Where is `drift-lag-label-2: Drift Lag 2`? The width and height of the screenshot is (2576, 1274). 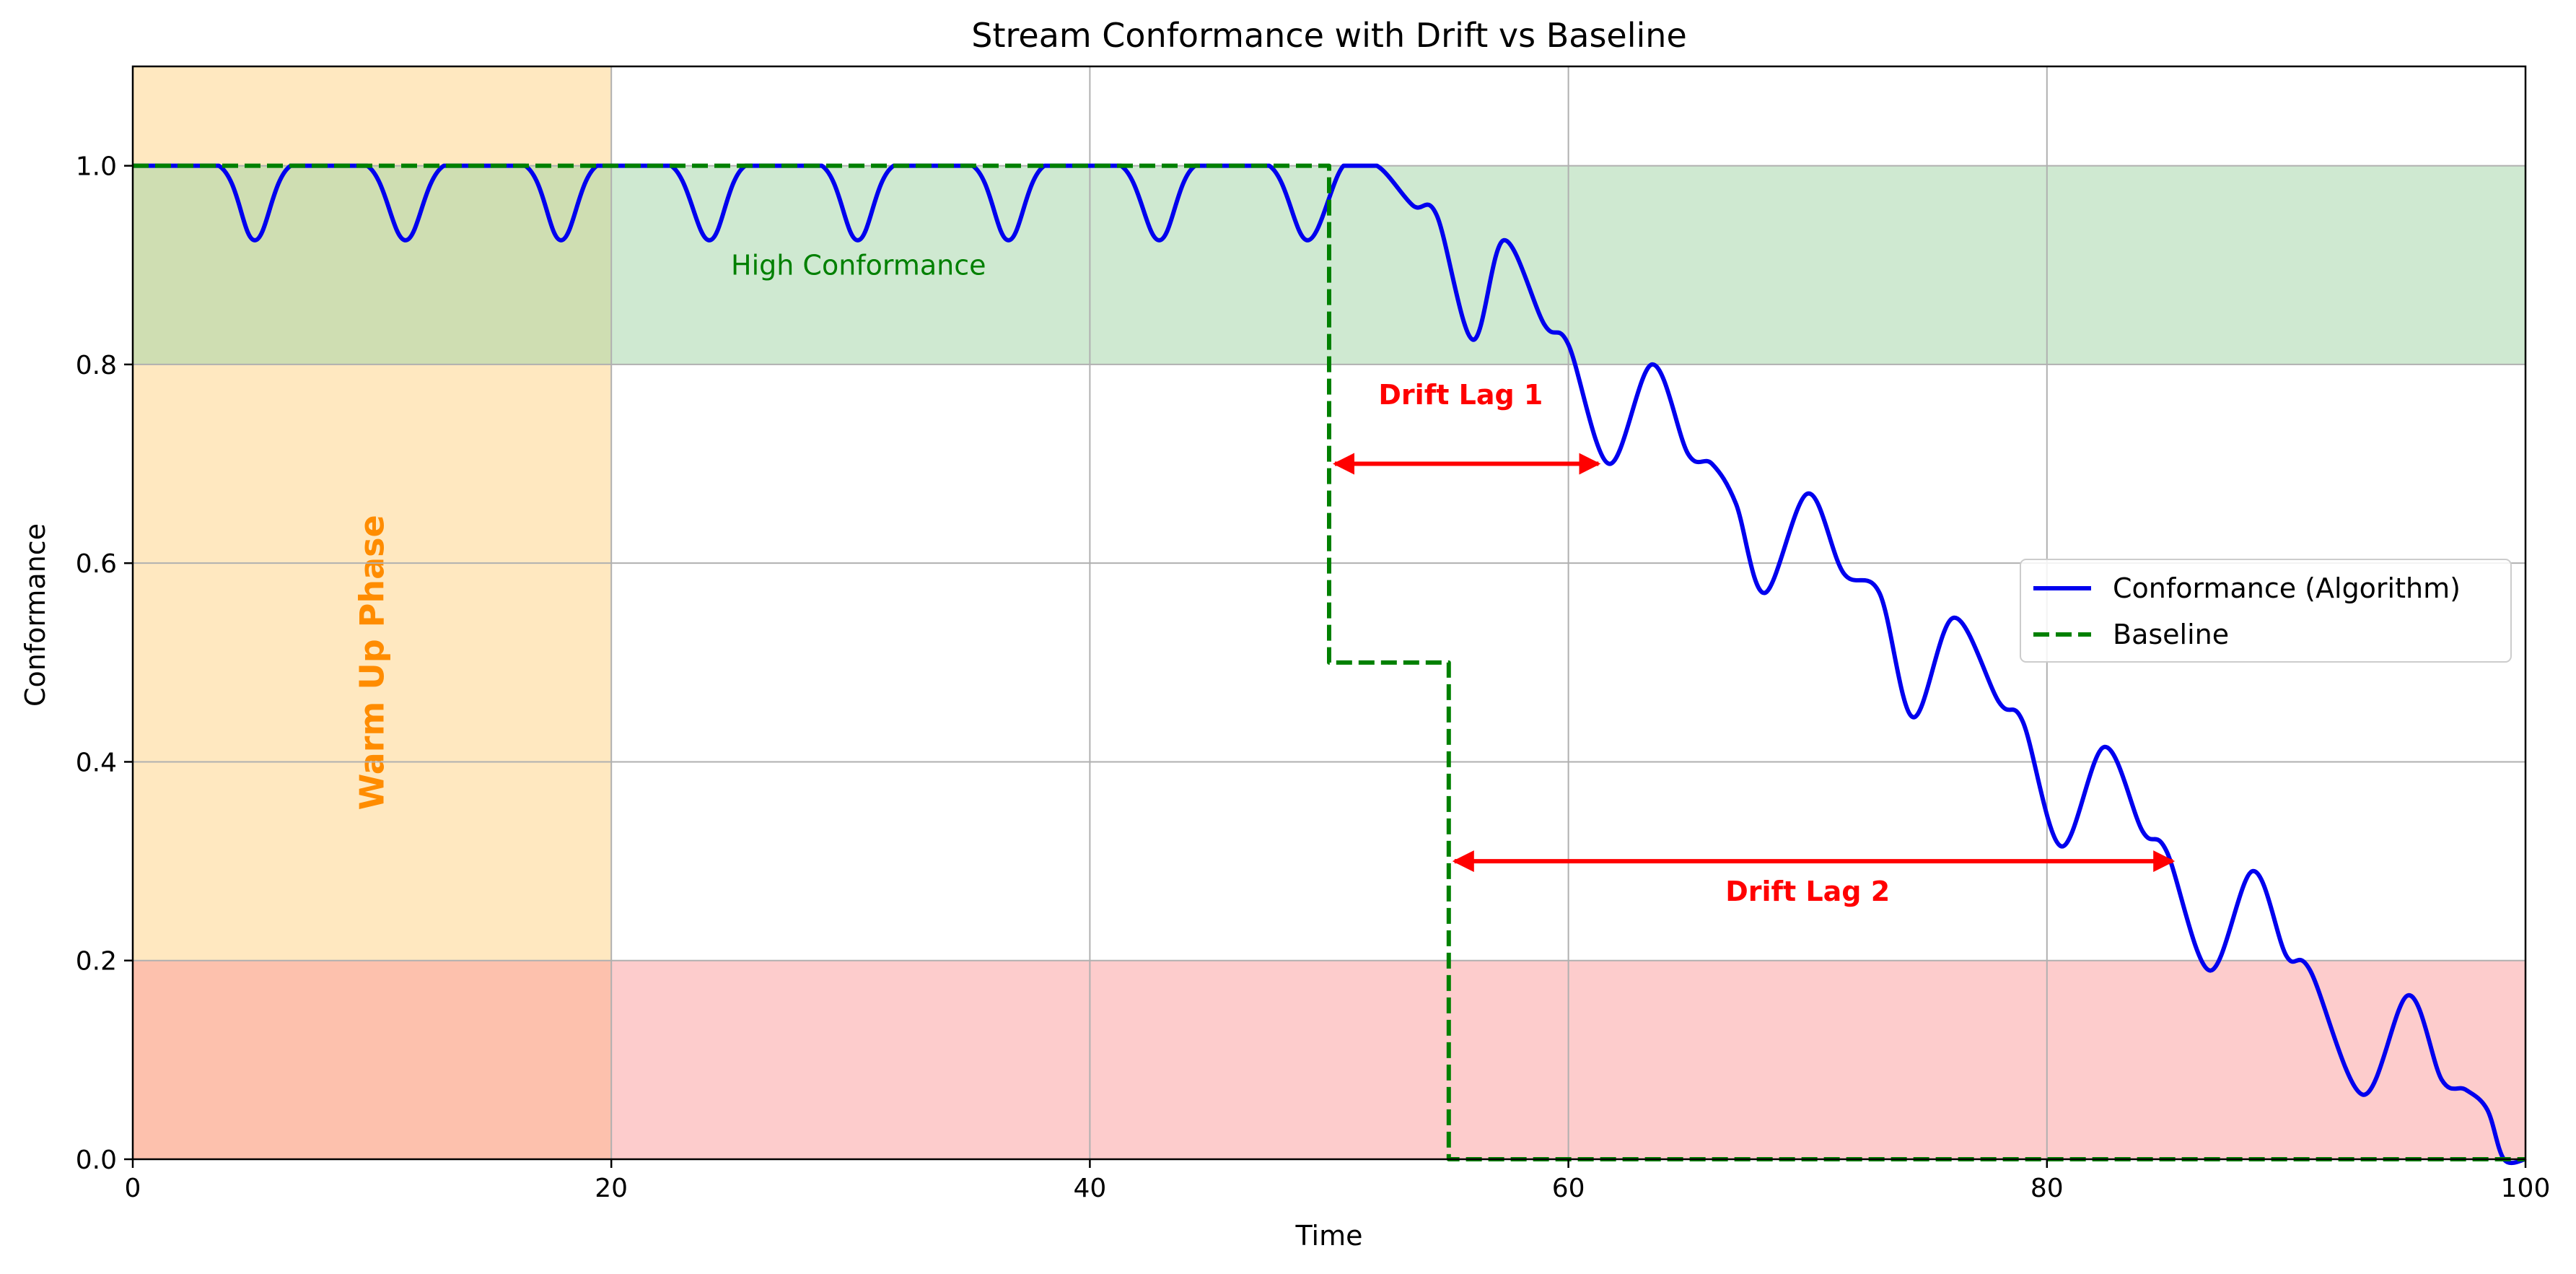 drift-lag-label-2: Drift Lag 2 is located at coordinates (1808, 891).